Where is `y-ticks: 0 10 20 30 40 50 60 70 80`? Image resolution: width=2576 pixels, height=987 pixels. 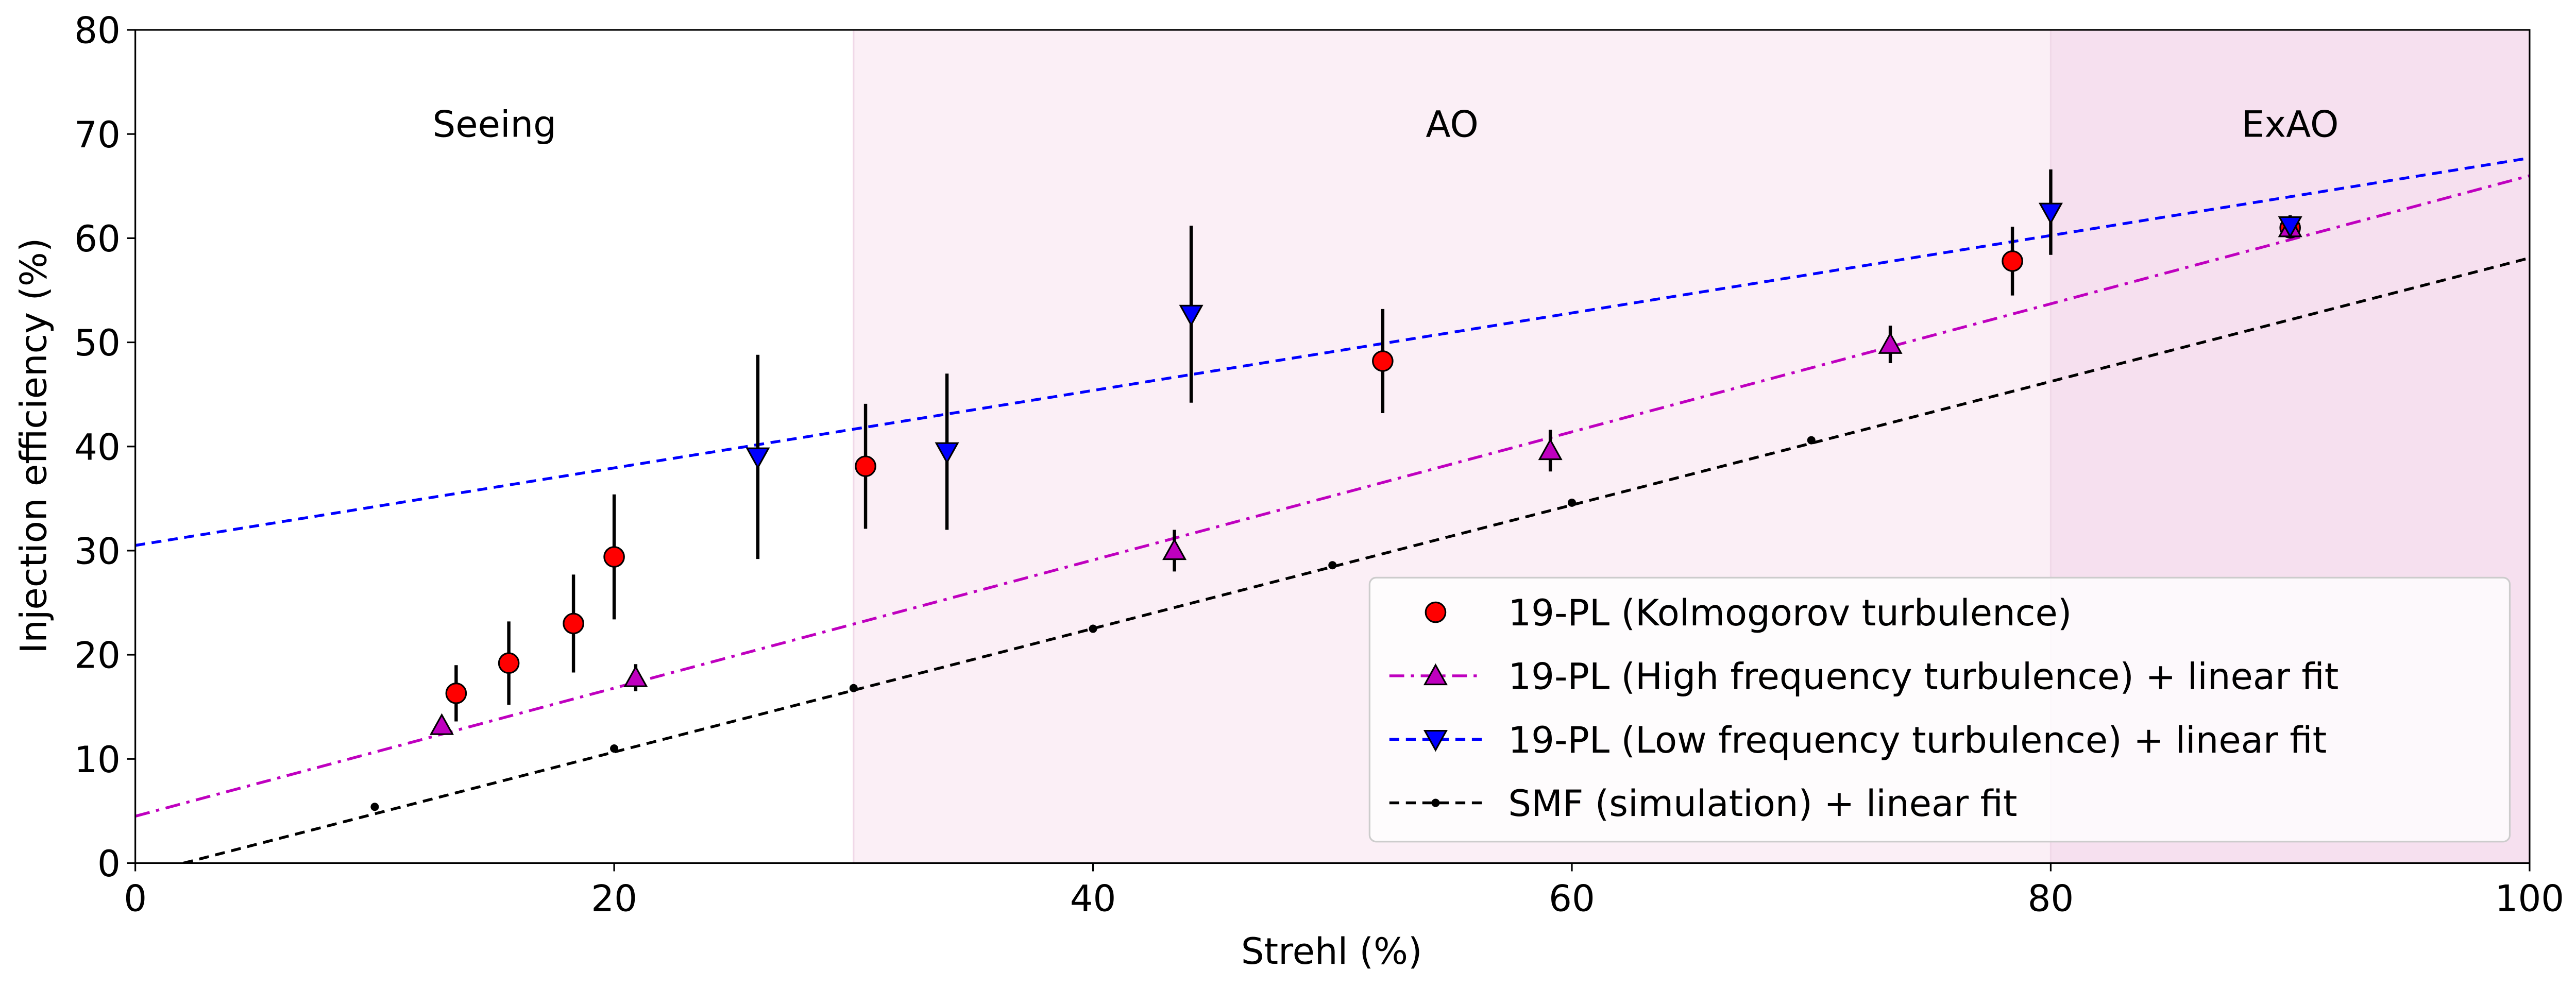 y-ticks: 0 10 20 30 40 50 60 70 80 is located at coordinates (104, 447).